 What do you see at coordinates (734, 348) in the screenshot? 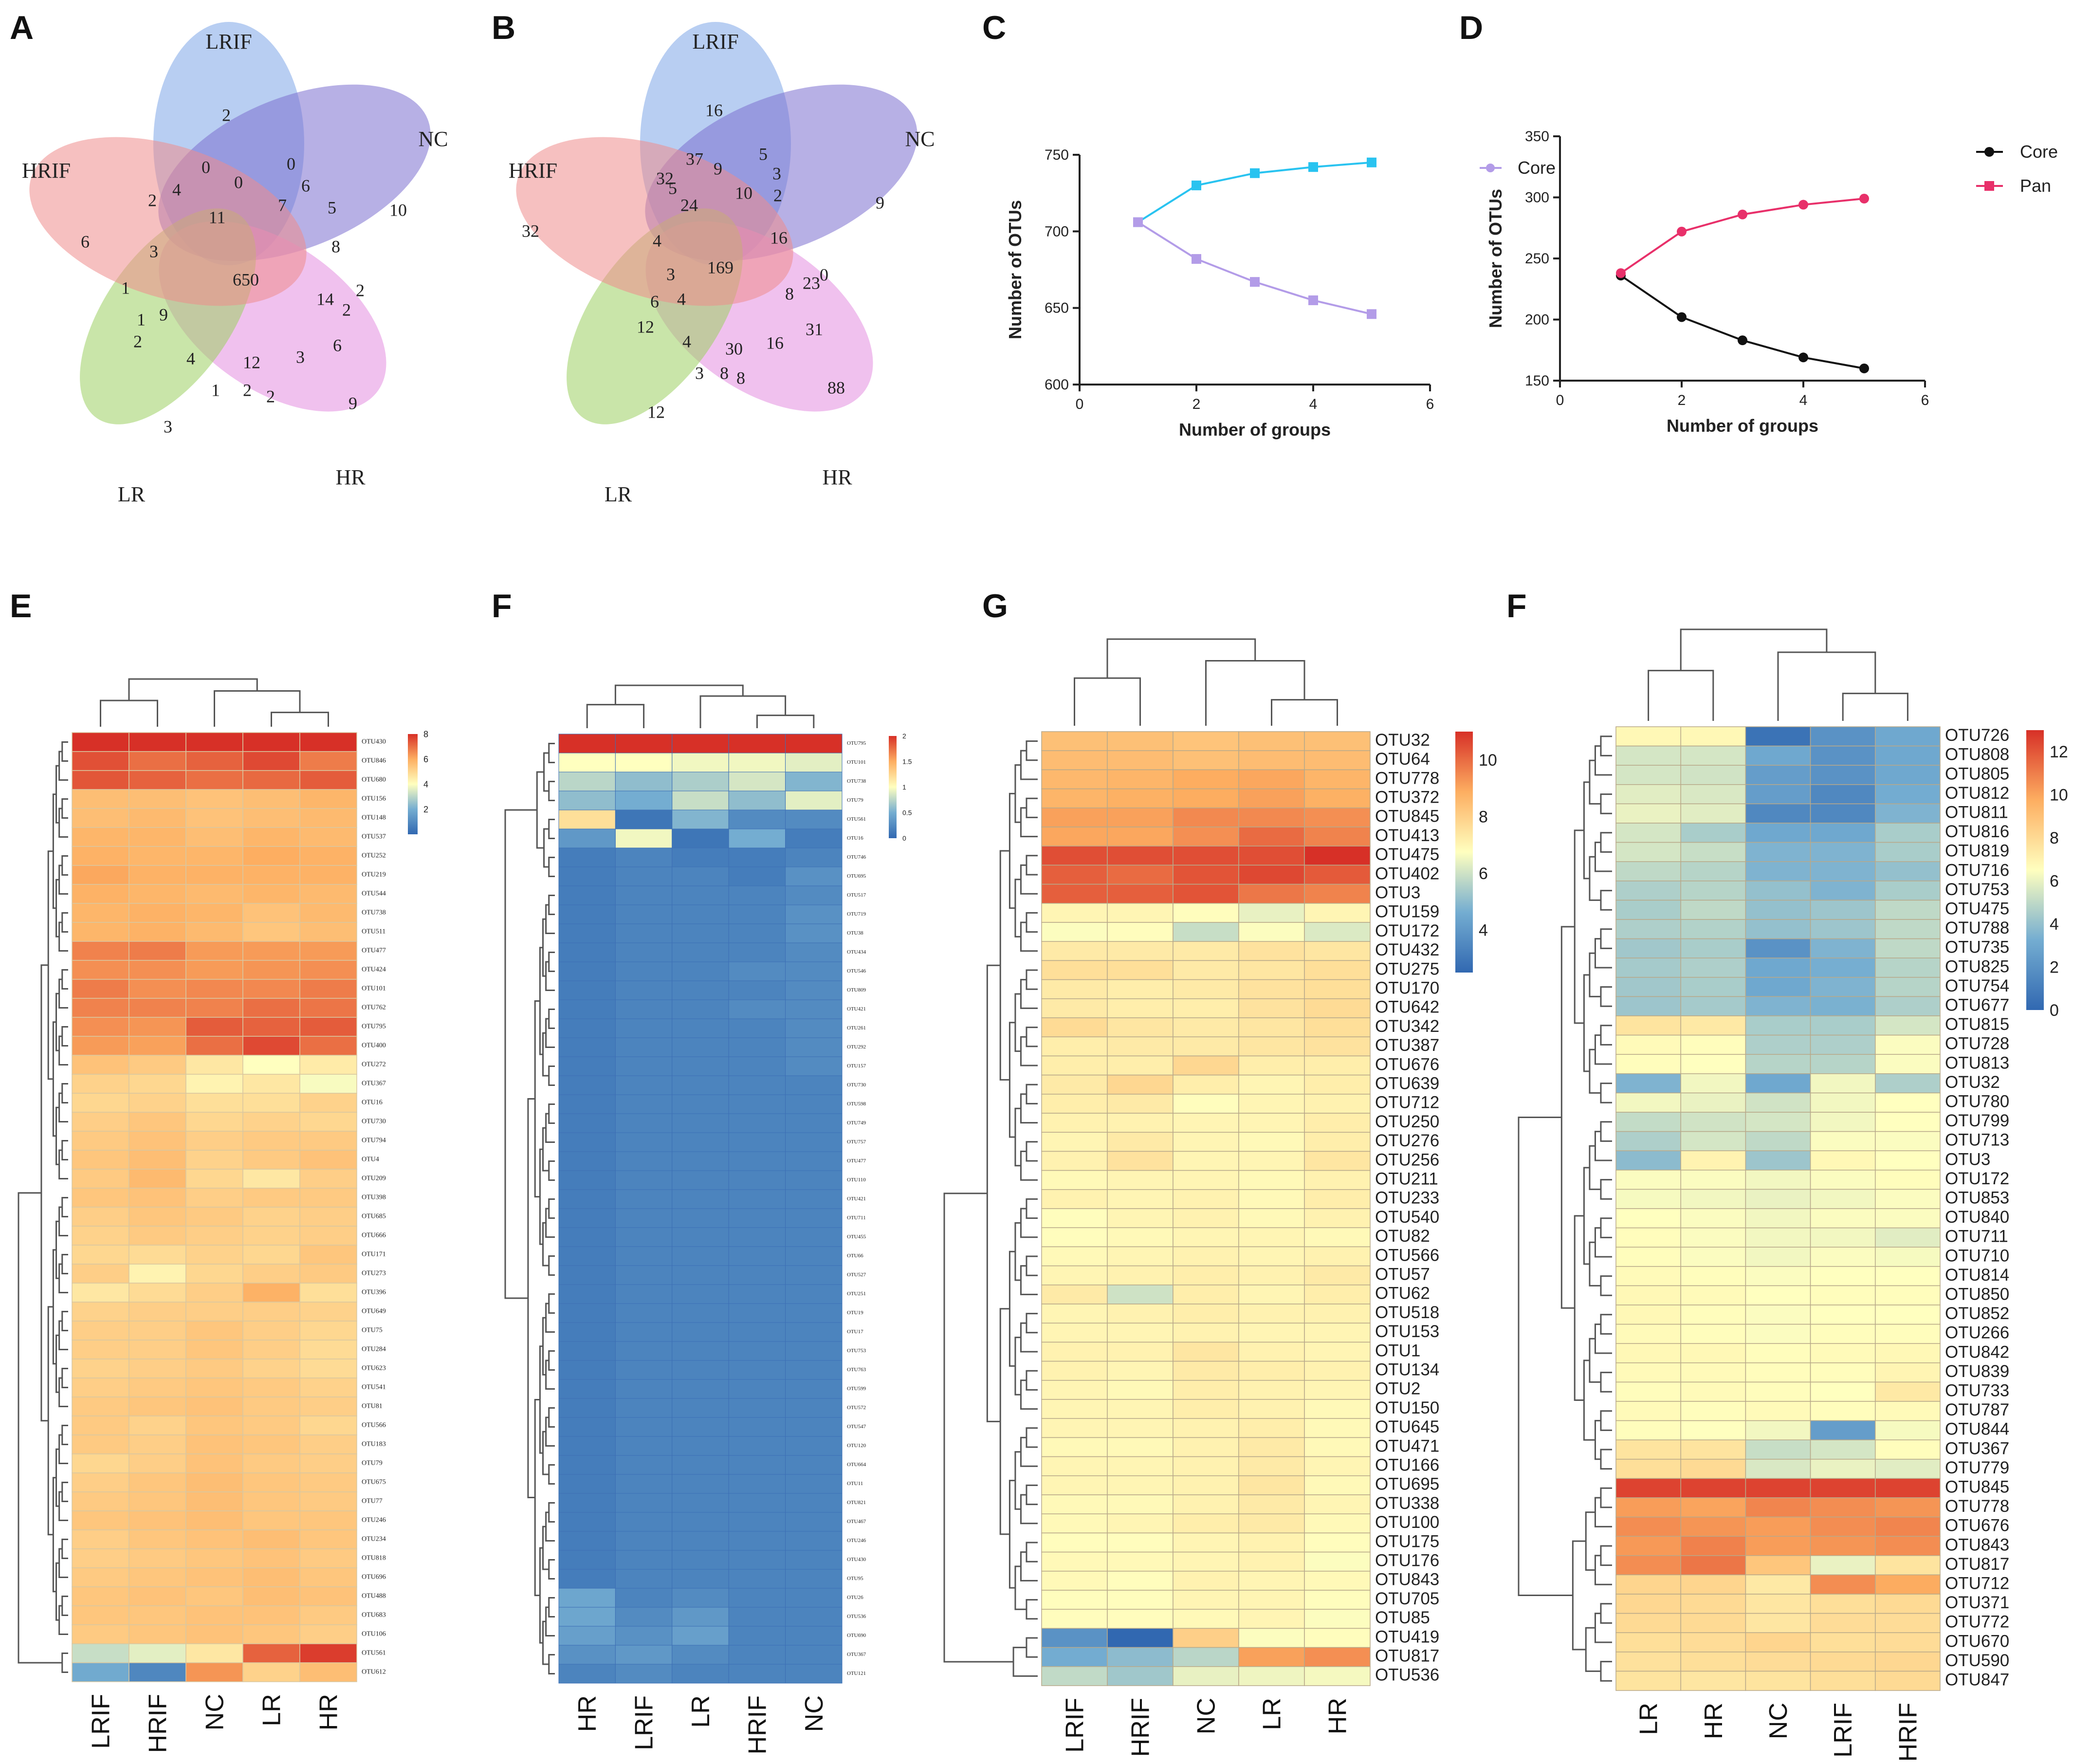
I see `venn-region-count: 30` at bounding box center [734, 348].